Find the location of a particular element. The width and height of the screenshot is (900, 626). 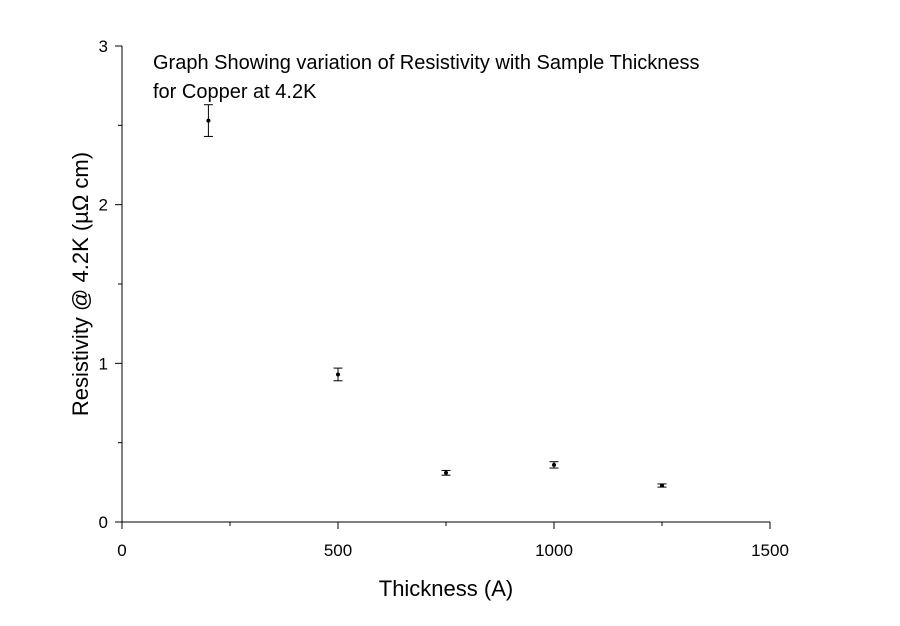

chart-title-line-2: for Copper at 4.2K is located at coordinates (235, 92).